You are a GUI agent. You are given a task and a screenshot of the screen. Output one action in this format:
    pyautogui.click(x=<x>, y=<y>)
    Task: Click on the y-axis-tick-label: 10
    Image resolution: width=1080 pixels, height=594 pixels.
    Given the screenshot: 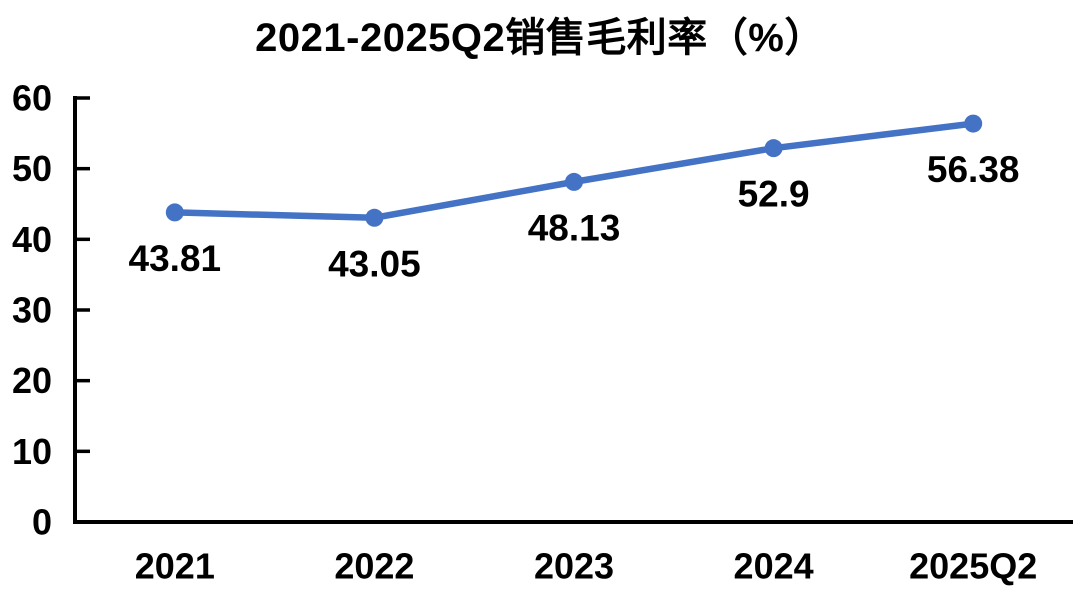 What is the action you would take?
    pyautogui.click(x=32, y=451)
    